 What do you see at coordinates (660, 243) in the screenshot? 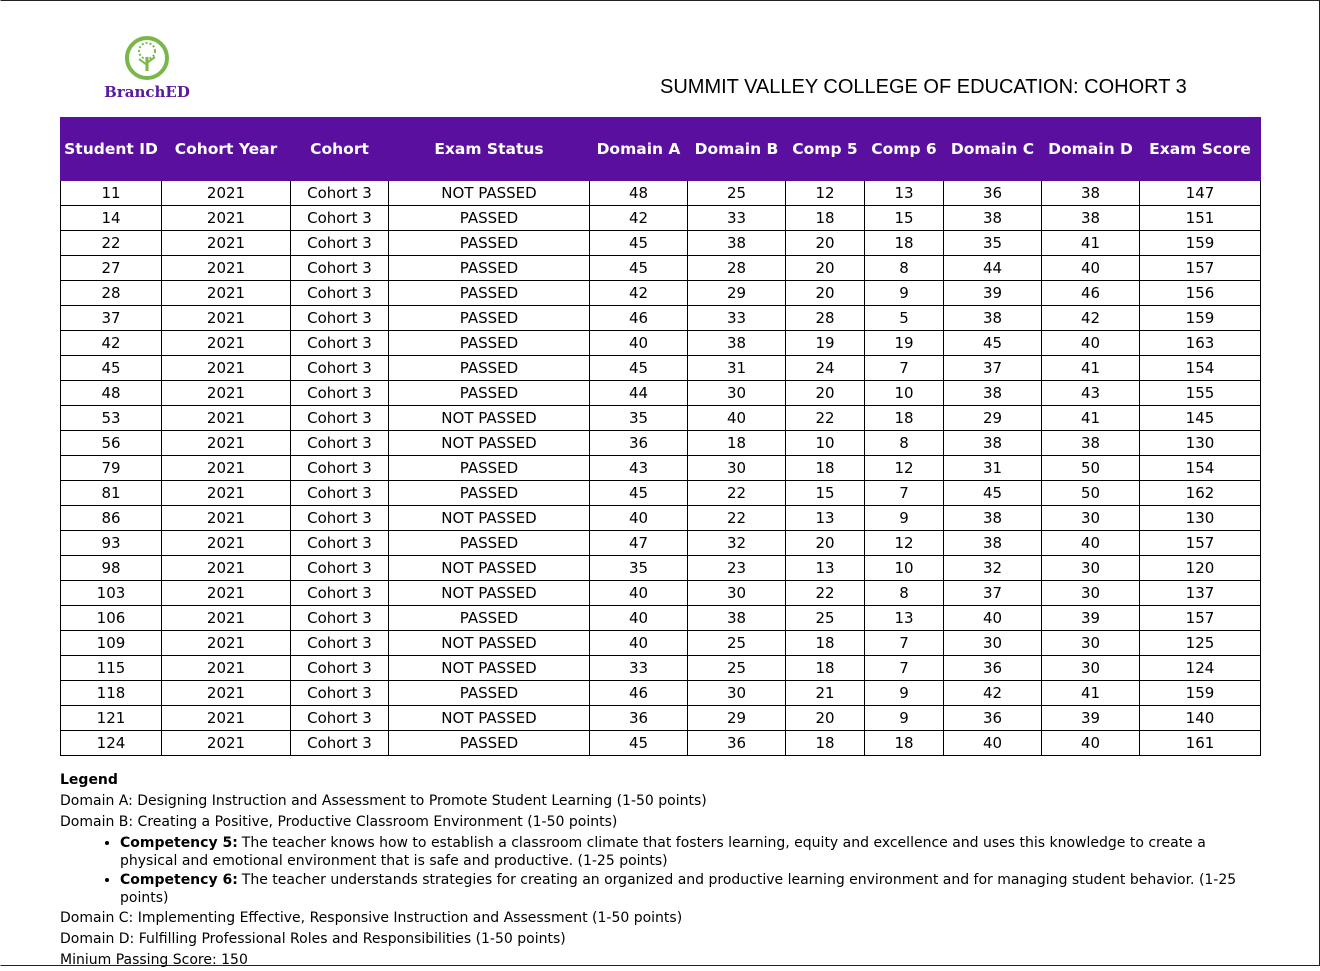
I see `table-row: 22 2021 Cohort 3 PASSED 45 38 20 18 35 41 159` at bounding box center [660, 243].